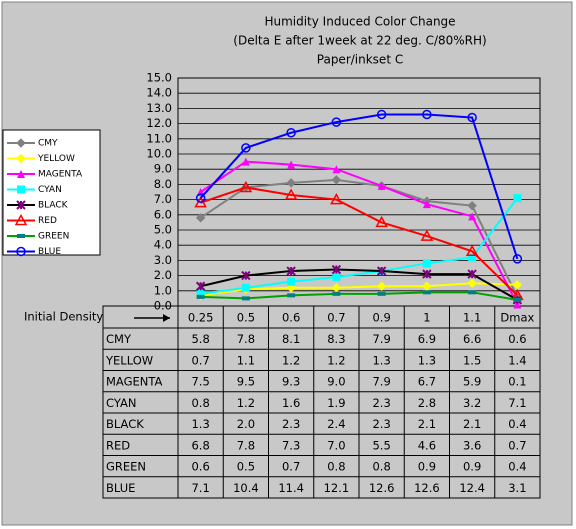 The height and width of the screenshot is (529, 576). What do you see at coordinates (56, 159) in the screenshot?
I see `legend-label: YELLOW` at bounding box center [56, 159].